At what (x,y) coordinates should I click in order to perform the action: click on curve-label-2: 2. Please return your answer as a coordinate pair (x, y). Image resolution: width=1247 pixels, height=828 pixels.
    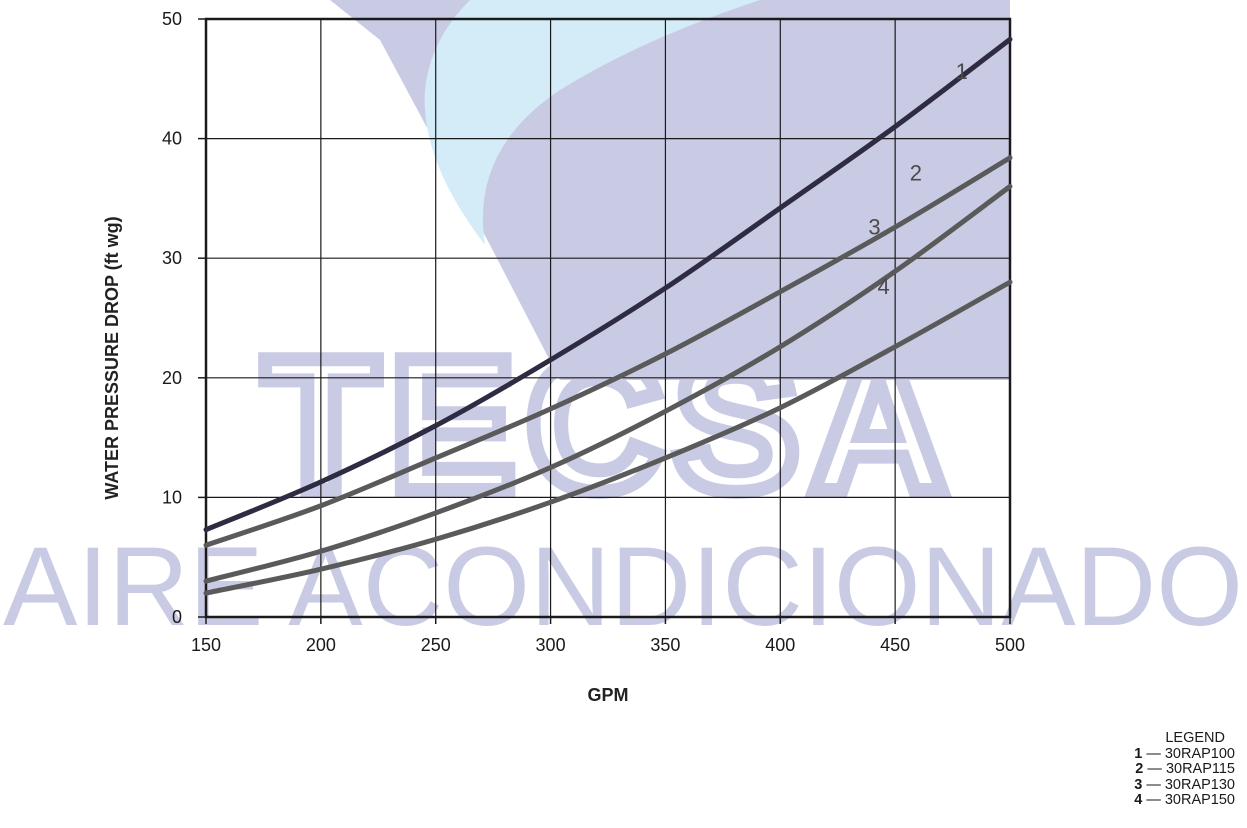
    Looking at the image, I should click on (916, 172).